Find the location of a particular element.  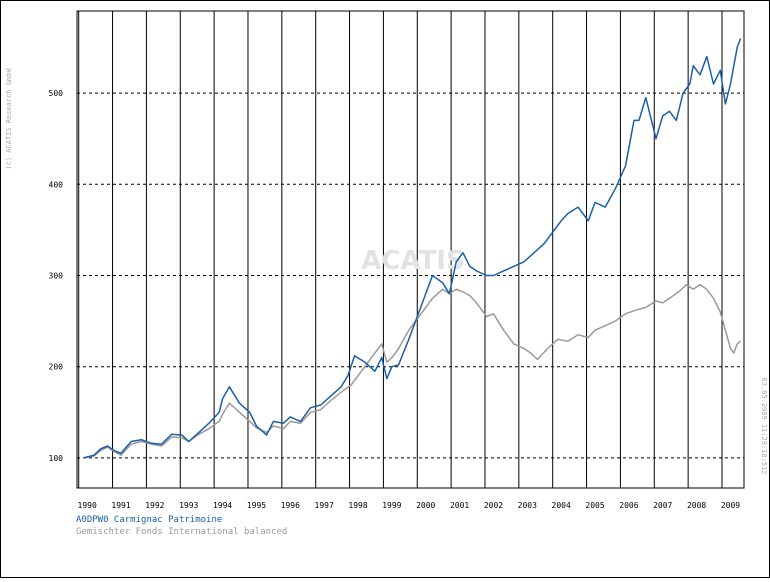

x-tick-label: 1991 is located at coordinates (120, 505).